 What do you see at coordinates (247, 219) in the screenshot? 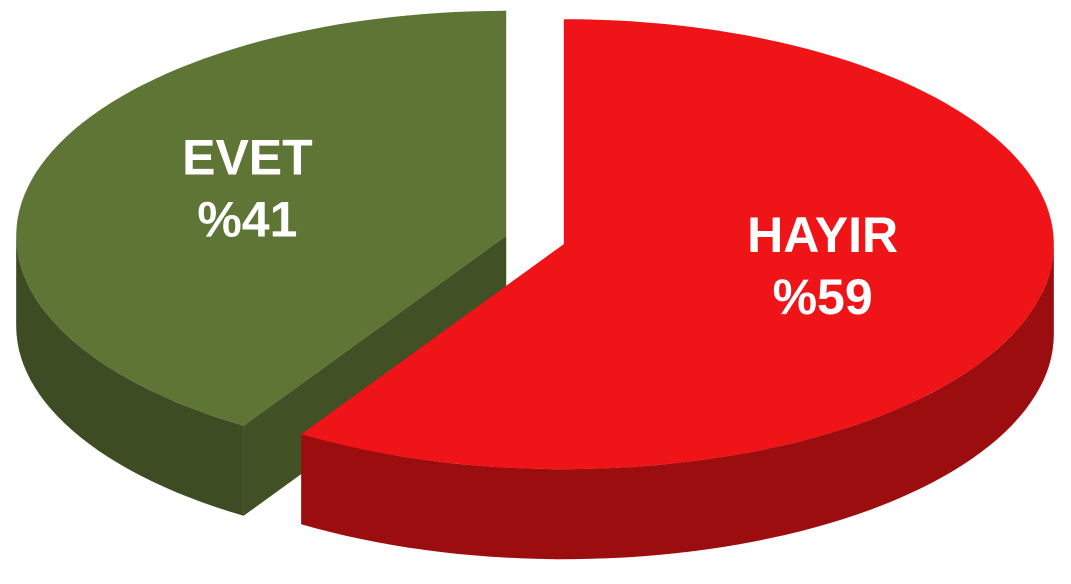
I see `slice-value-label: %41` at bounding box center [247, 219].